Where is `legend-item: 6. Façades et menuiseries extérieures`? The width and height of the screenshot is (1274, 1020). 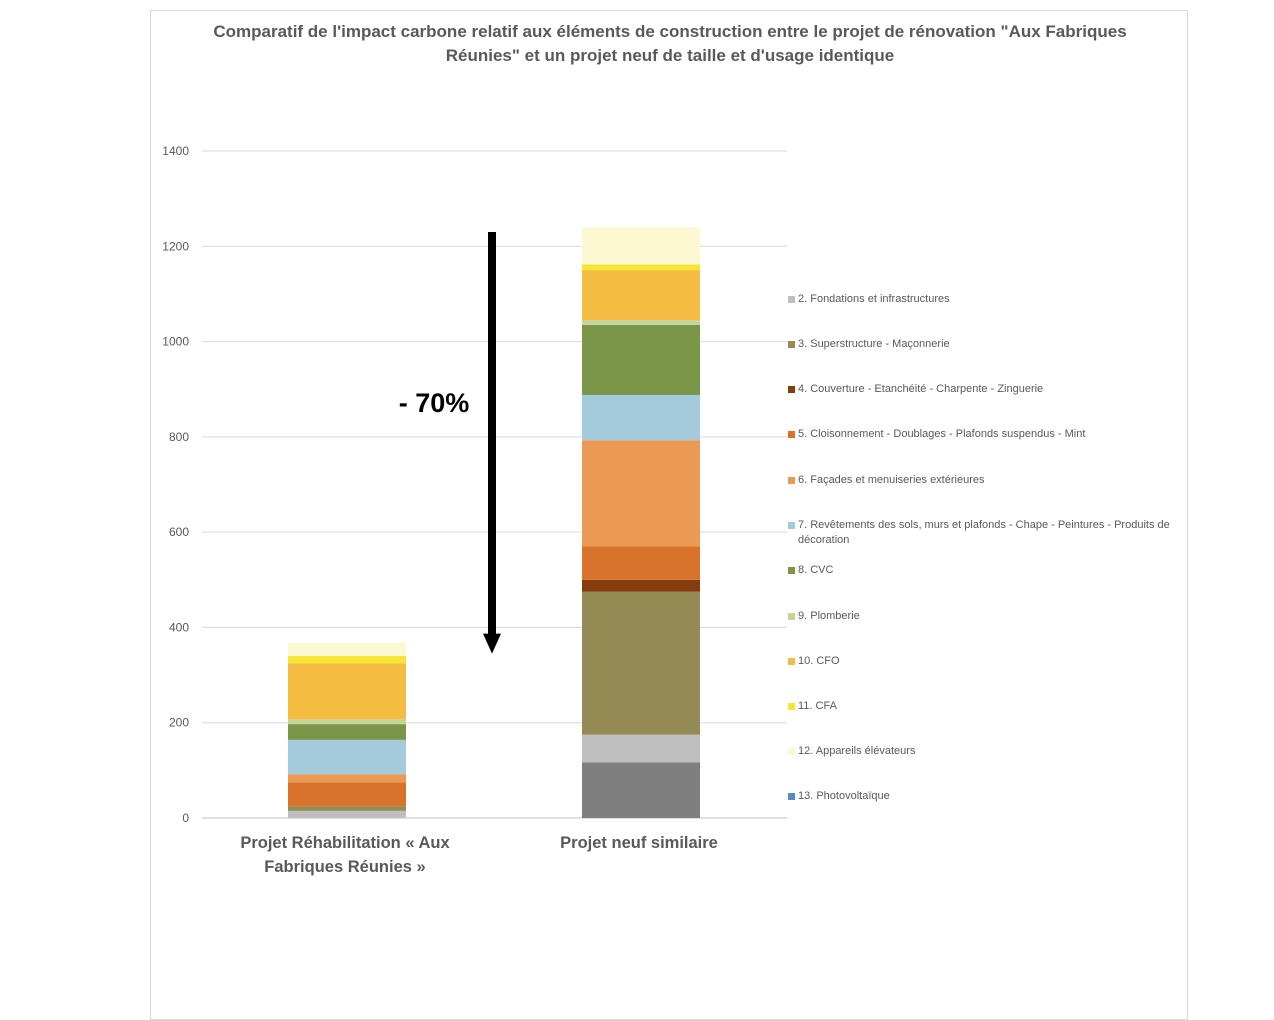
legend-item: 6. Façades et menuiseries extérieures is located at coordinates (987, 480).